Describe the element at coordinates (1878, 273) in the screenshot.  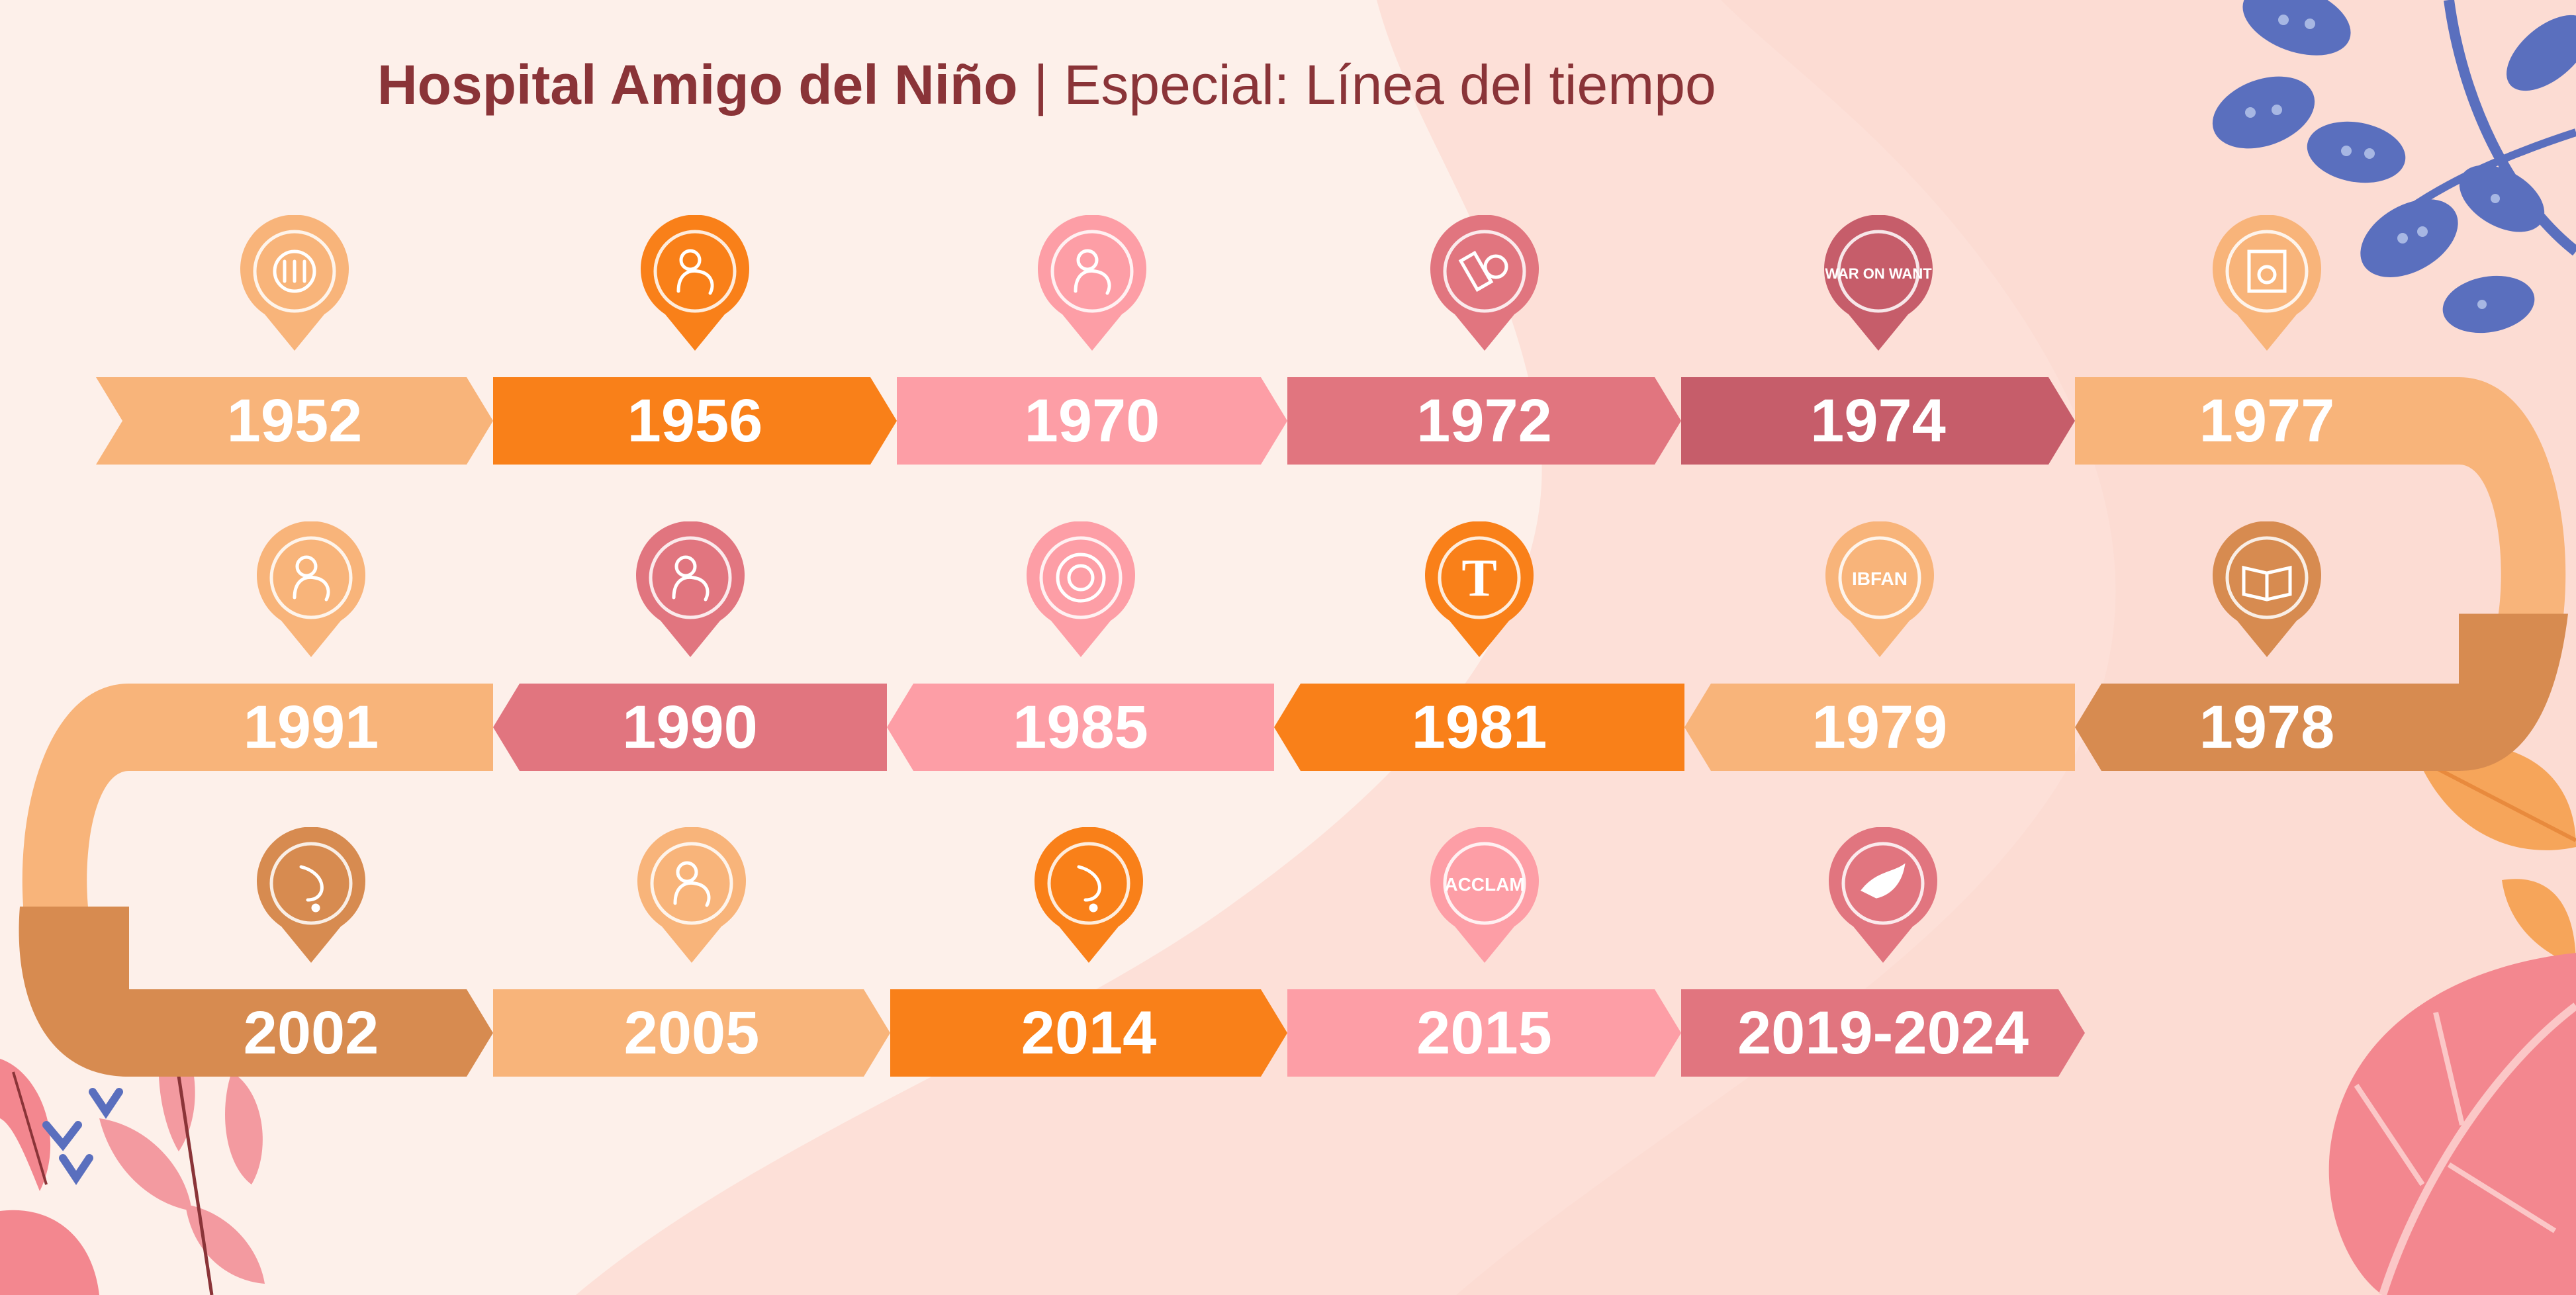
I see `svg-text: WAR ON WANT` at that location.